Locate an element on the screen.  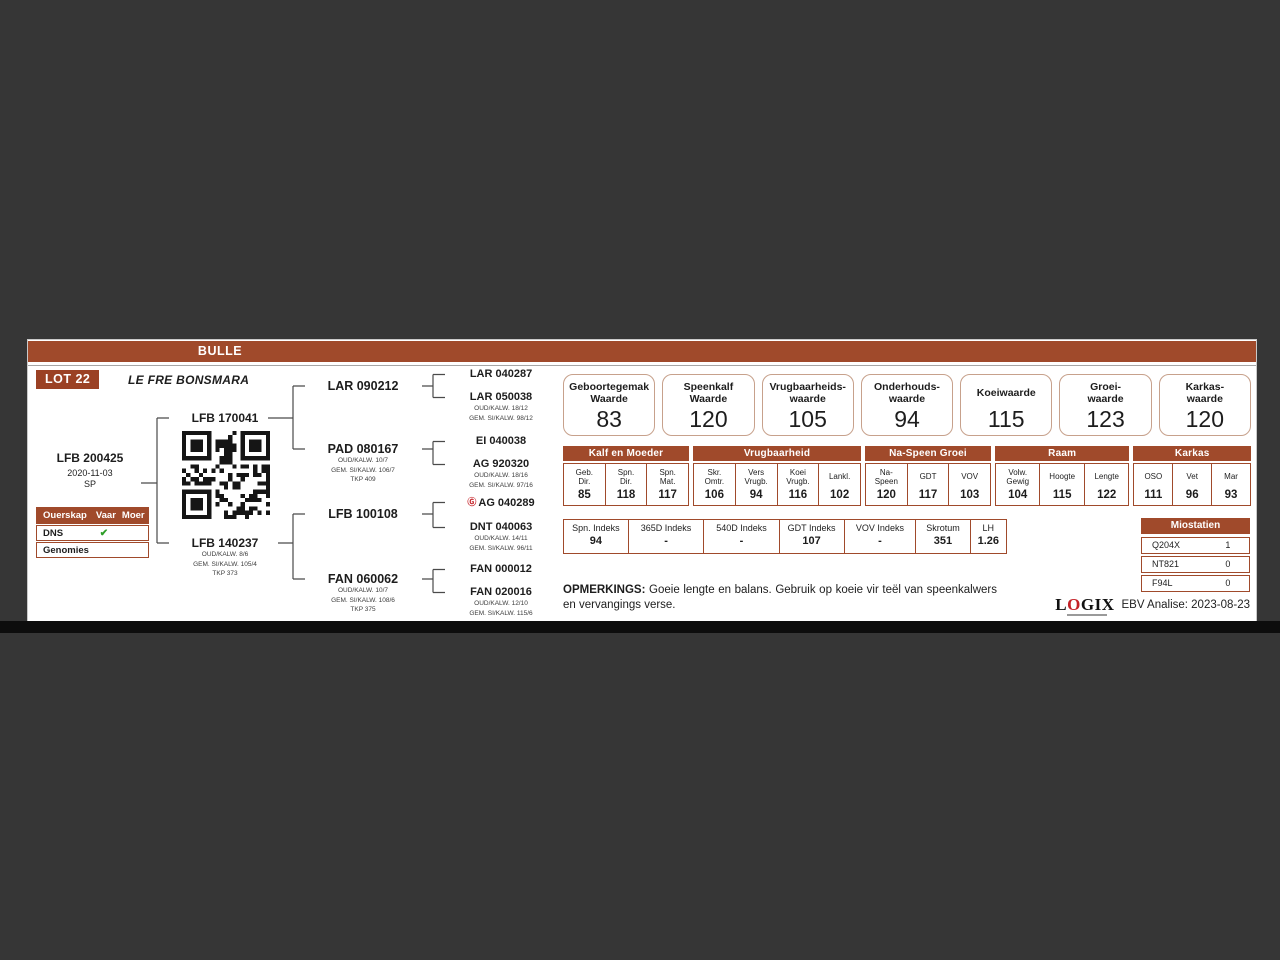
ebv-column: Geb. Dir. 85 is located at coordinates (584, 484).